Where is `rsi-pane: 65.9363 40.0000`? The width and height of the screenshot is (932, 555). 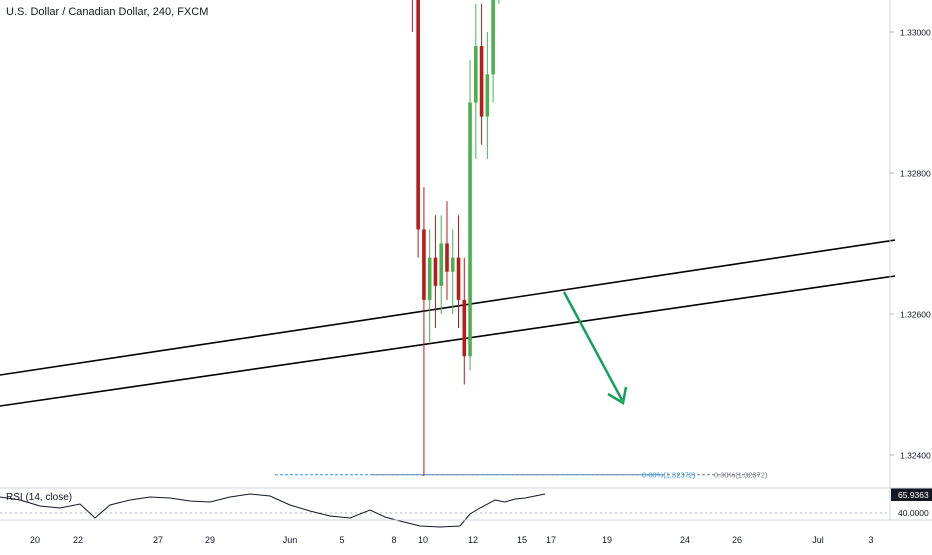 rsi-pane: 65.9363 40.0000 is located at coordinates (466, 508).